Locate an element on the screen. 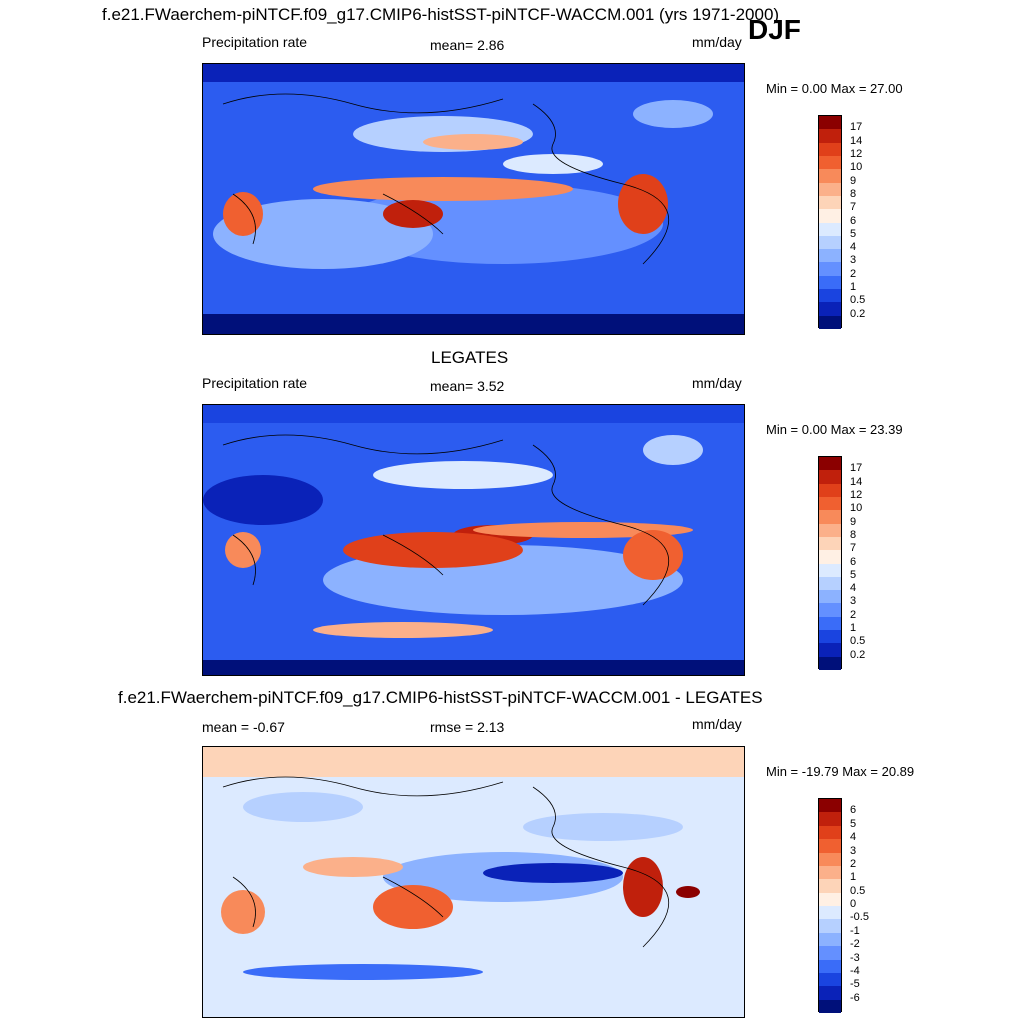 The image size is (1024, 1024). panel-2-units-label: mm/day is located at coordinates (717, 383).